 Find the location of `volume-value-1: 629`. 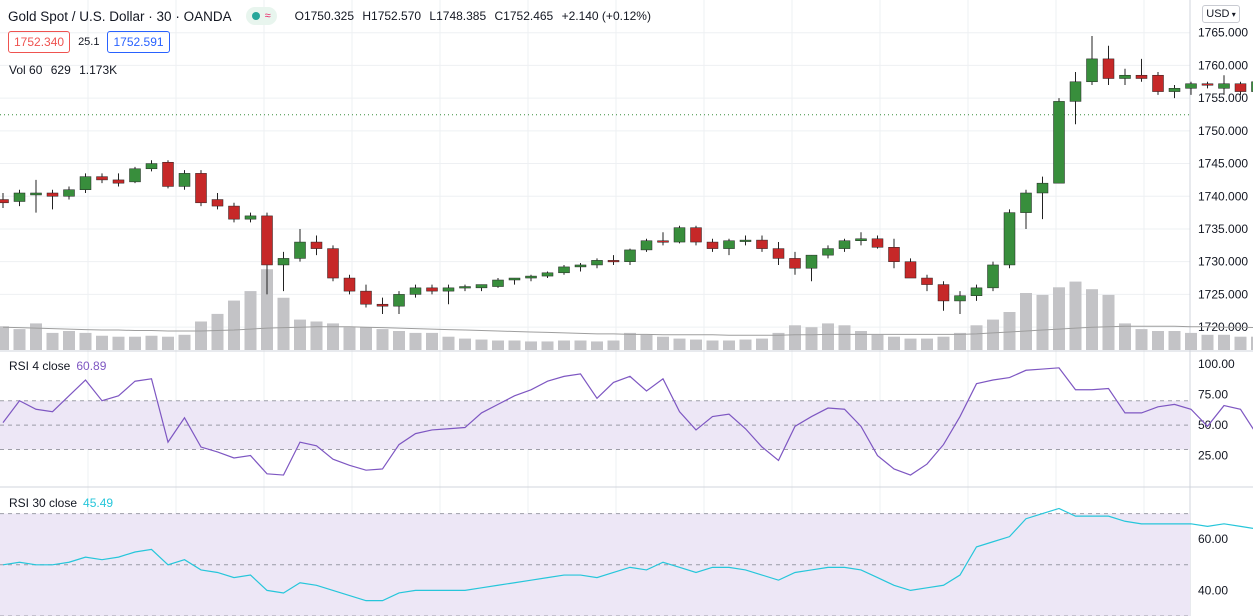

volume-value-1: 629 is located at coordinates (60, 70).